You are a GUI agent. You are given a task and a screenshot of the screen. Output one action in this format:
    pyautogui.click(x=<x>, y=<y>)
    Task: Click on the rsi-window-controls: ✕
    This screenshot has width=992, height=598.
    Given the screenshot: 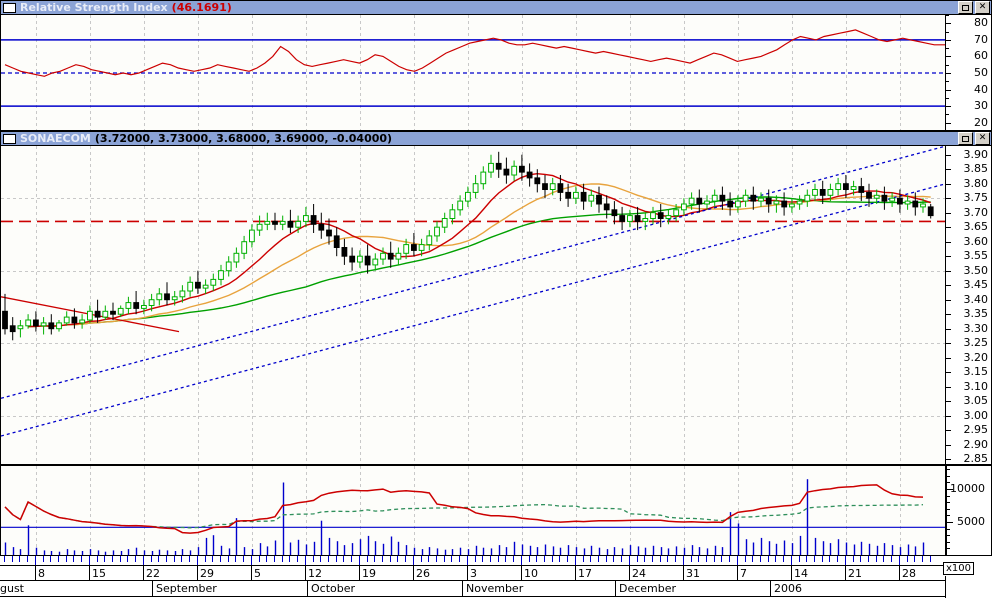 What is the action you would take?
    pyautogui.click(x=974, y=7)
    